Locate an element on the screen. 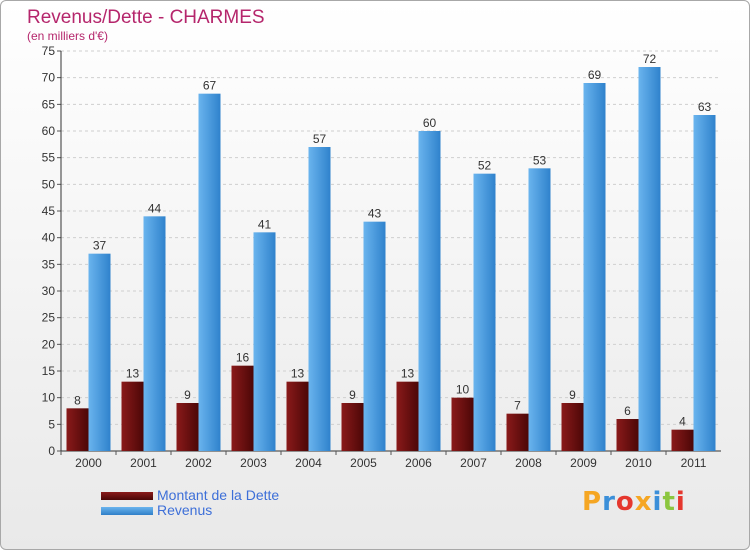 Image resolution: width=750 pixels, height=550 pixels. data-label-dette: 10 is located at coordinates (463, 390).